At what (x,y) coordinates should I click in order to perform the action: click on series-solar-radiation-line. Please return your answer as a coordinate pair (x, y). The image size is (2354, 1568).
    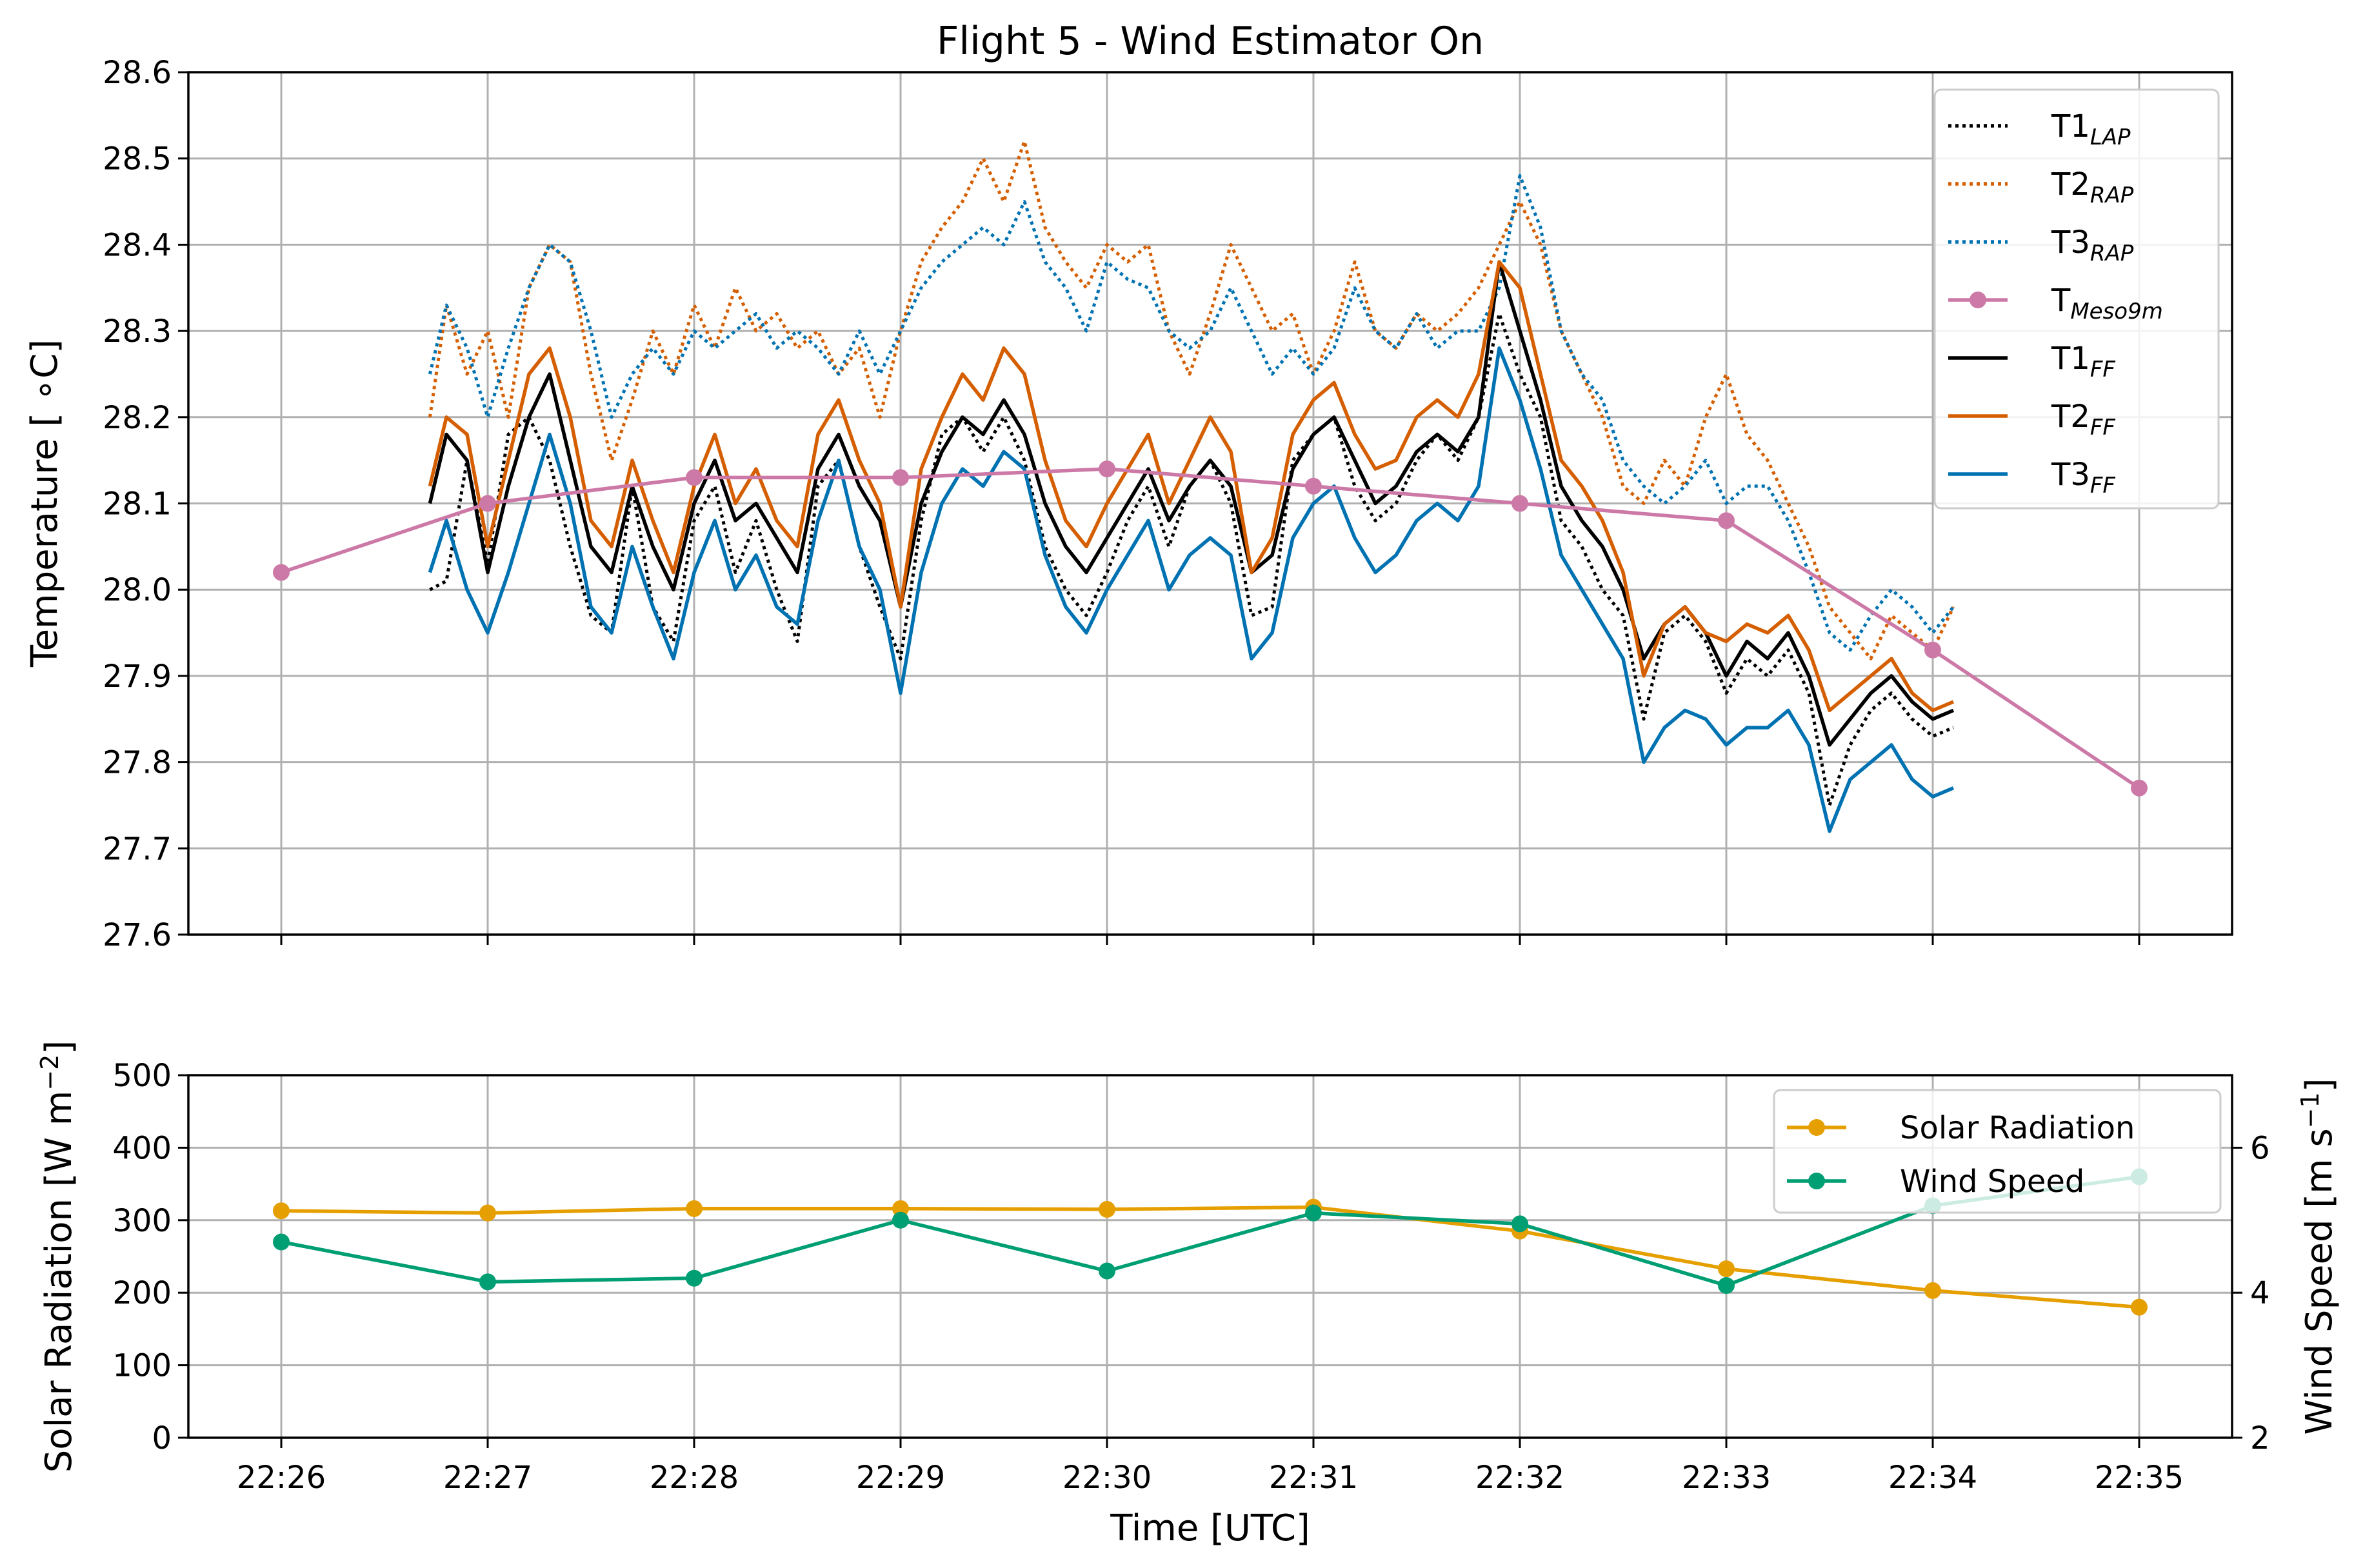
    Looking at the image, I should click on (1210, 1257).